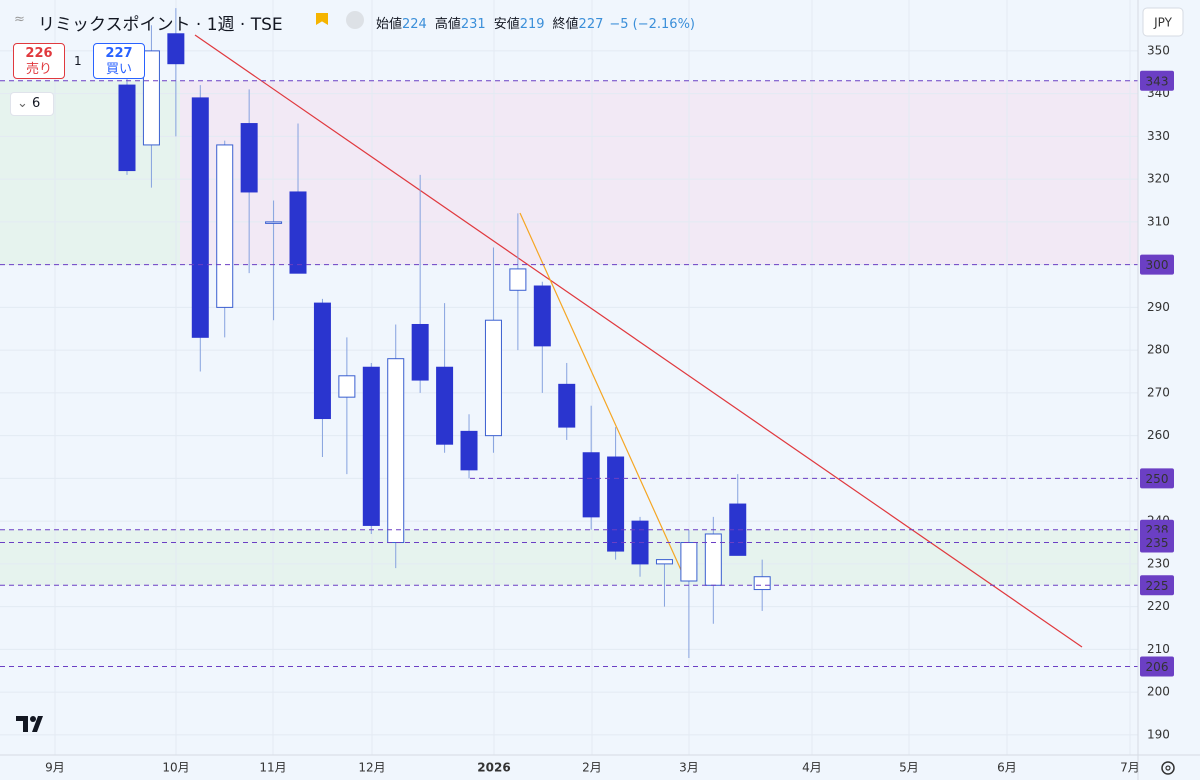 This screenshot has width=1200, height=780. Describe the element at coordinates (355, 20) in the screenshot. I see `status-icon` at that location.